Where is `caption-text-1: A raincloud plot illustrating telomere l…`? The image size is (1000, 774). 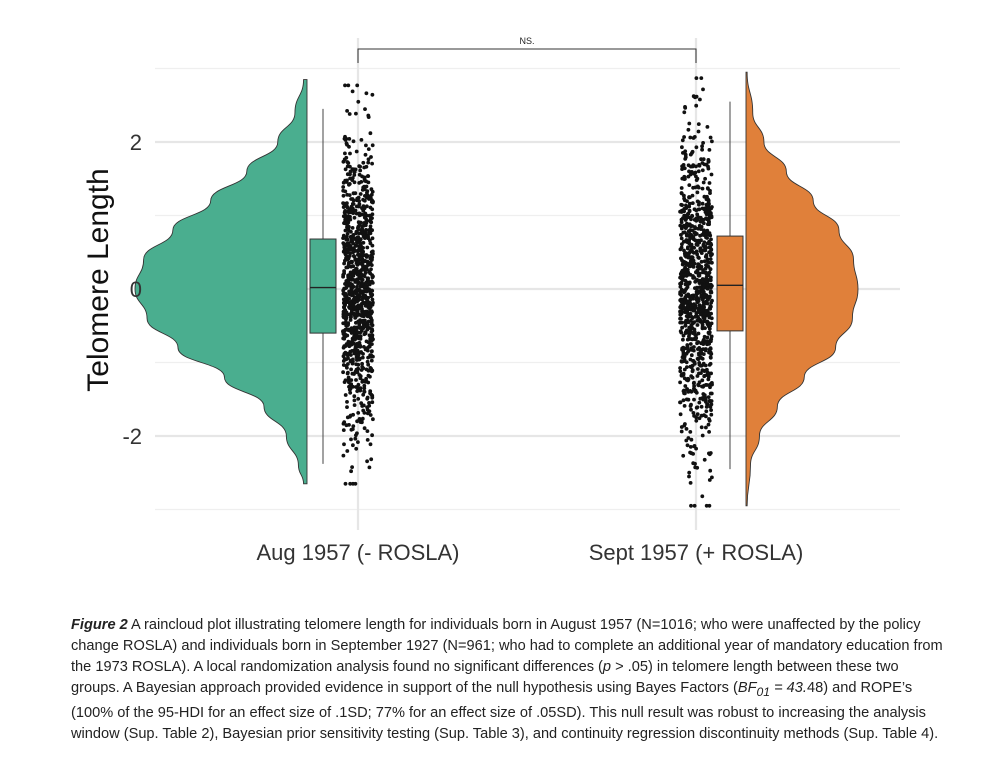
caption-text-1: A raincloud plot illustrating telomere l… is located at coordinates (507, 646).